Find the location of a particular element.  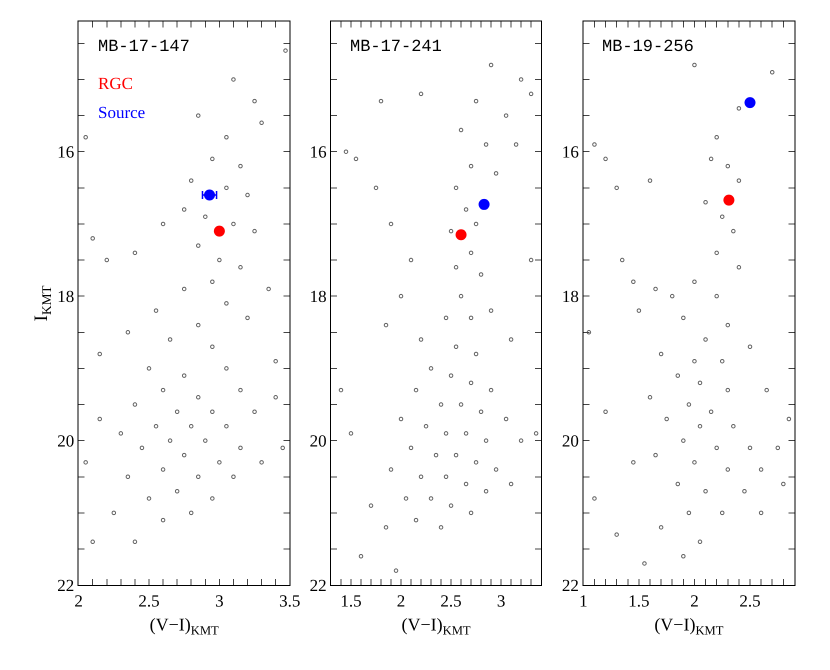

text: MB-17-241 is located at coordinates (396, 47).